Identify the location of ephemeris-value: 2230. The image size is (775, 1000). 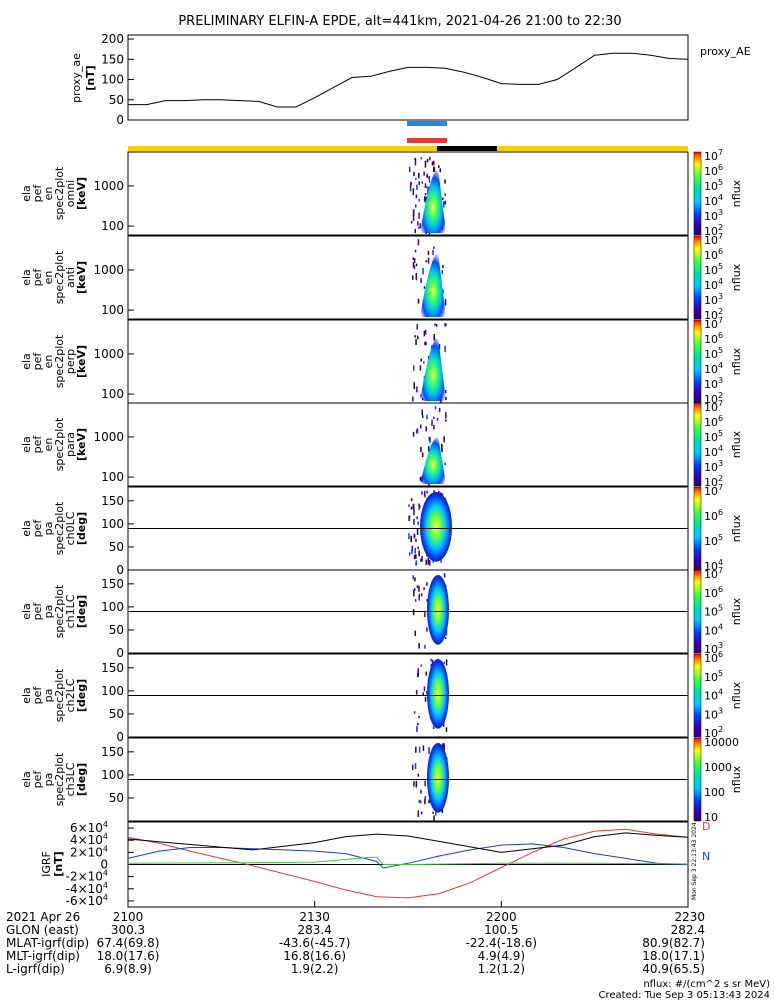
(689, 917).